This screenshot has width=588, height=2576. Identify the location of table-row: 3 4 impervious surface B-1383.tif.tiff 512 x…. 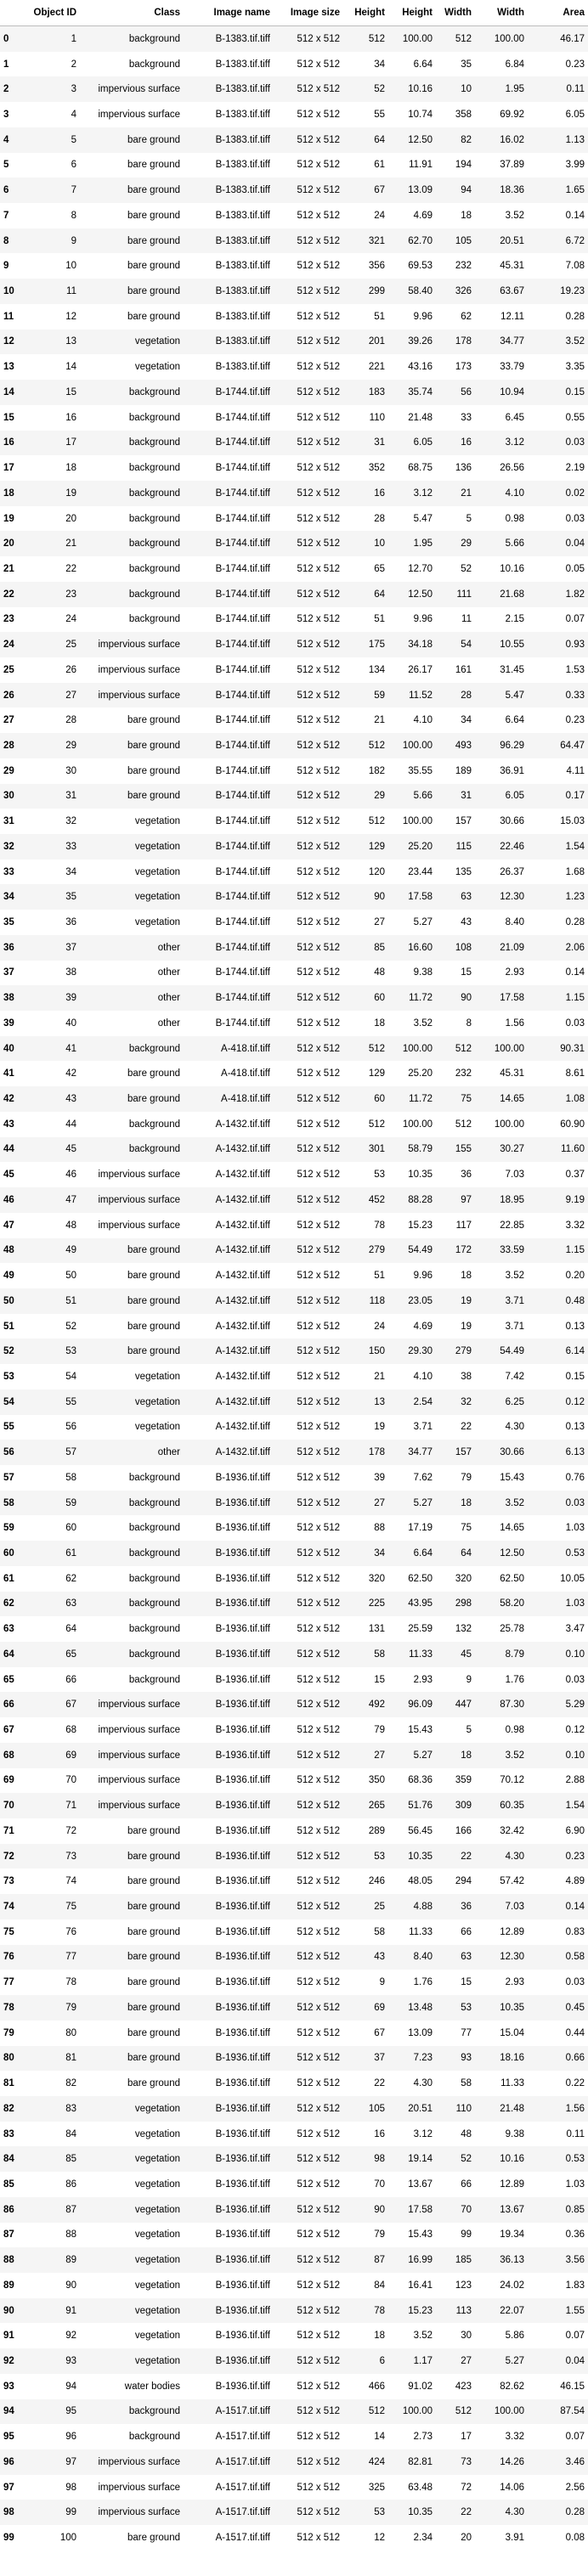
(294, 114).